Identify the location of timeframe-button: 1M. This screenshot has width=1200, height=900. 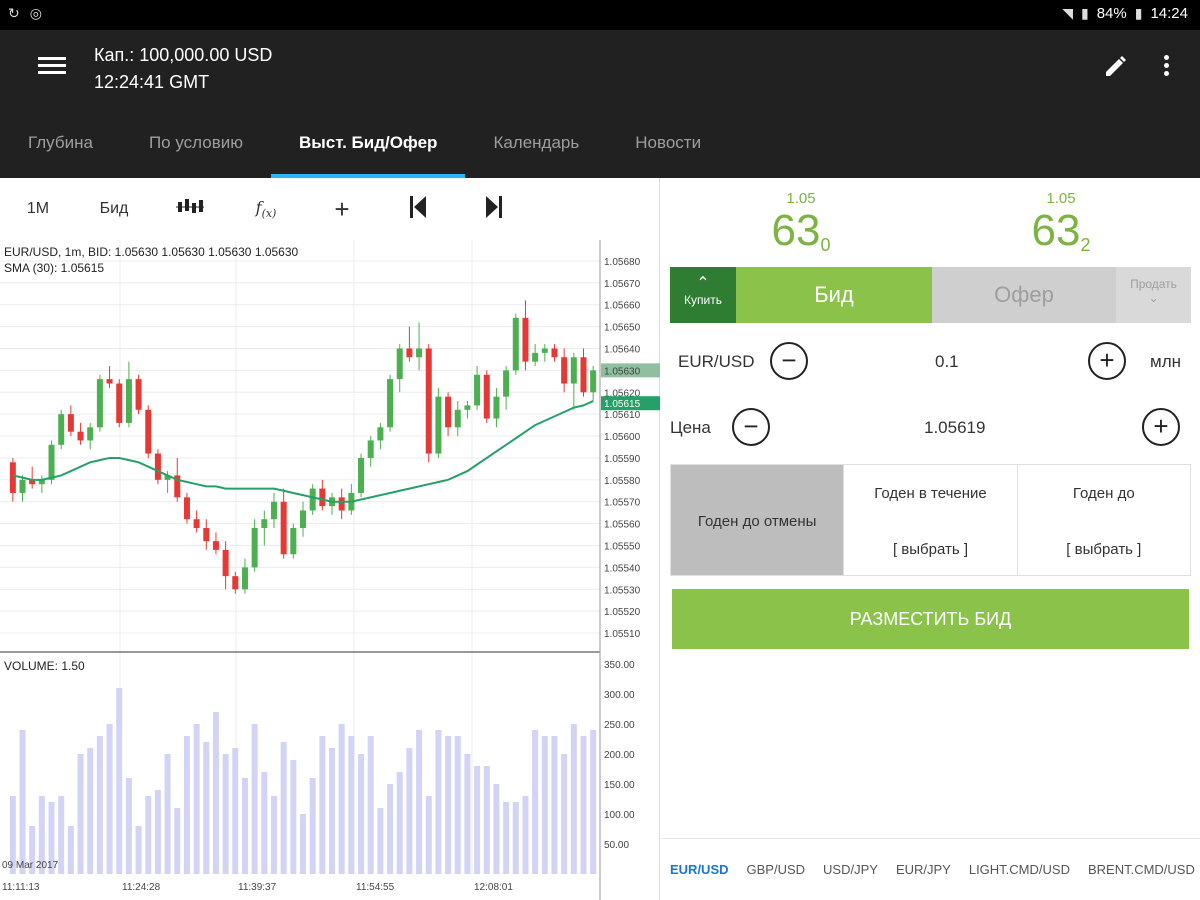
(38, 208).